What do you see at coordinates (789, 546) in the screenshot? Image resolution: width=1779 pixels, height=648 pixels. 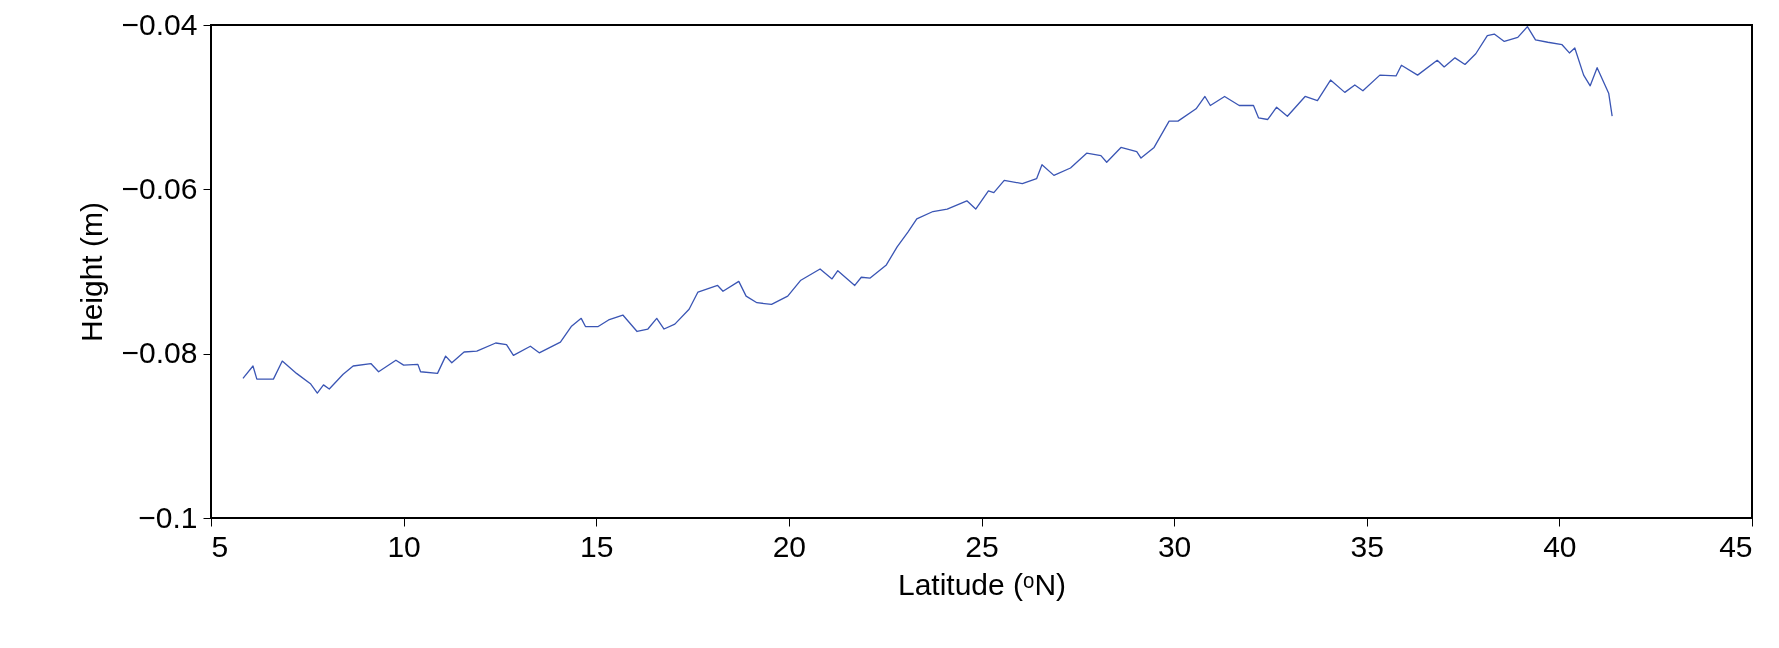 I see `x-tick-label: 20` at bounding box center [789, 546].